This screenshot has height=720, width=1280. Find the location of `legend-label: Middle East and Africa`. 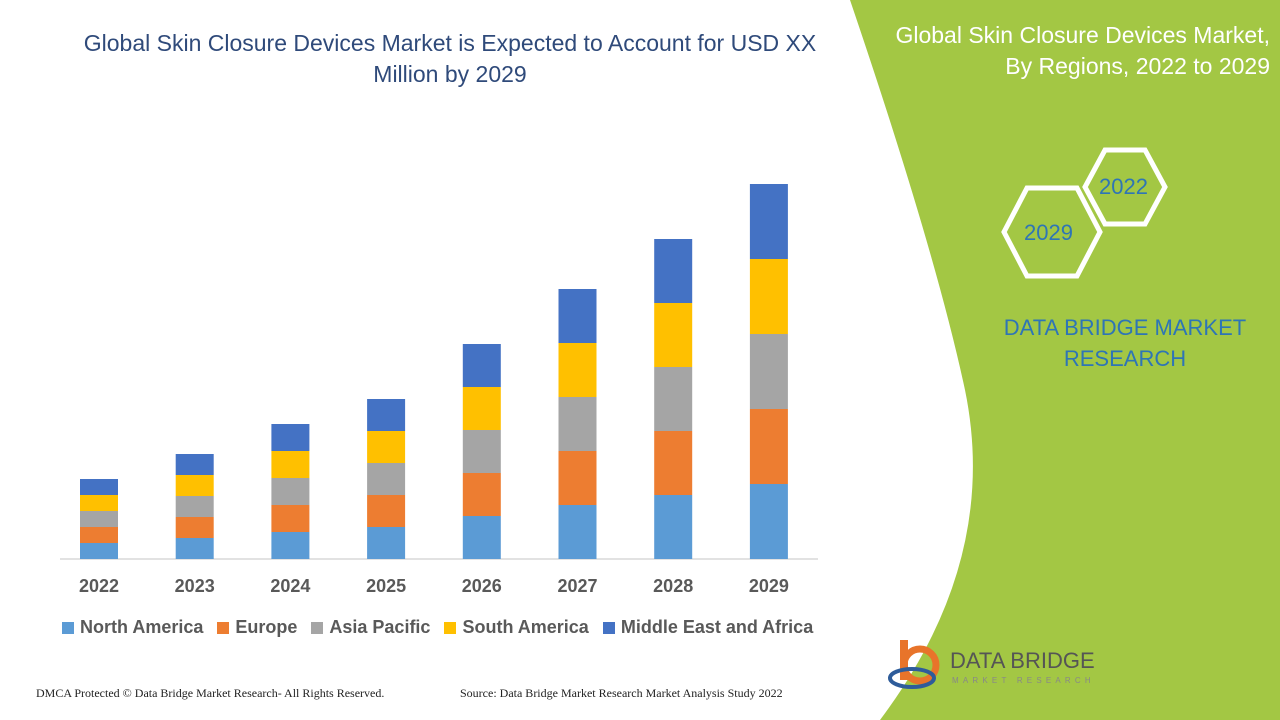

legend-label: Middle East and Africa is located at coordinates (717, 627).